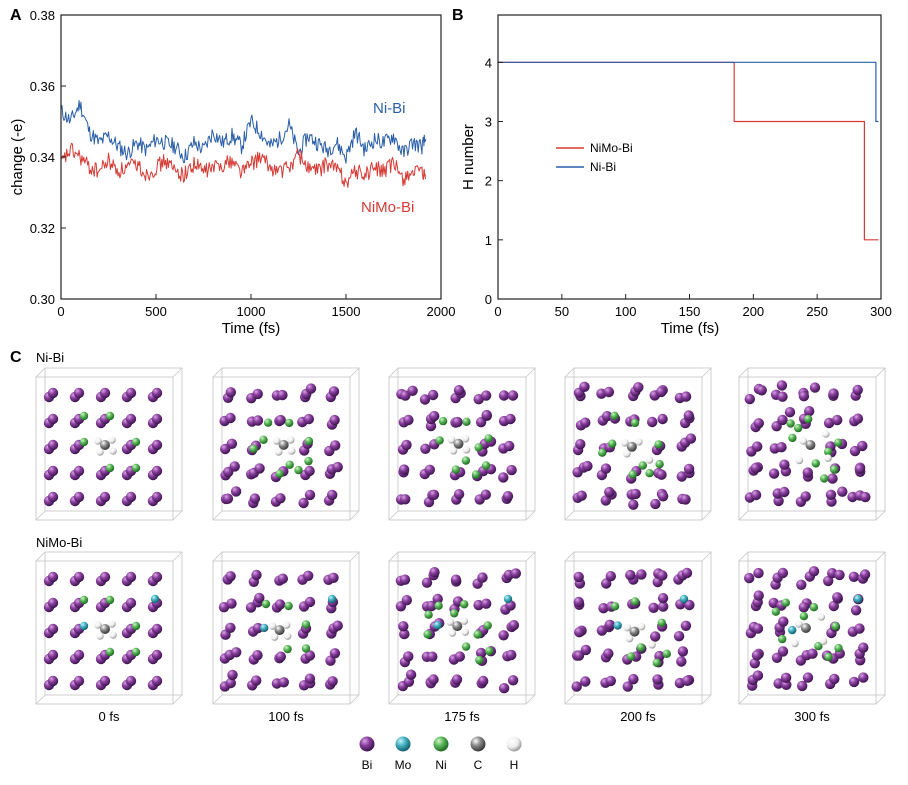  What do you see at coordinates (251, 311) in the screenshot?
I see `chart-a-xtick-label: 1000` at bounding box center [251, 311].